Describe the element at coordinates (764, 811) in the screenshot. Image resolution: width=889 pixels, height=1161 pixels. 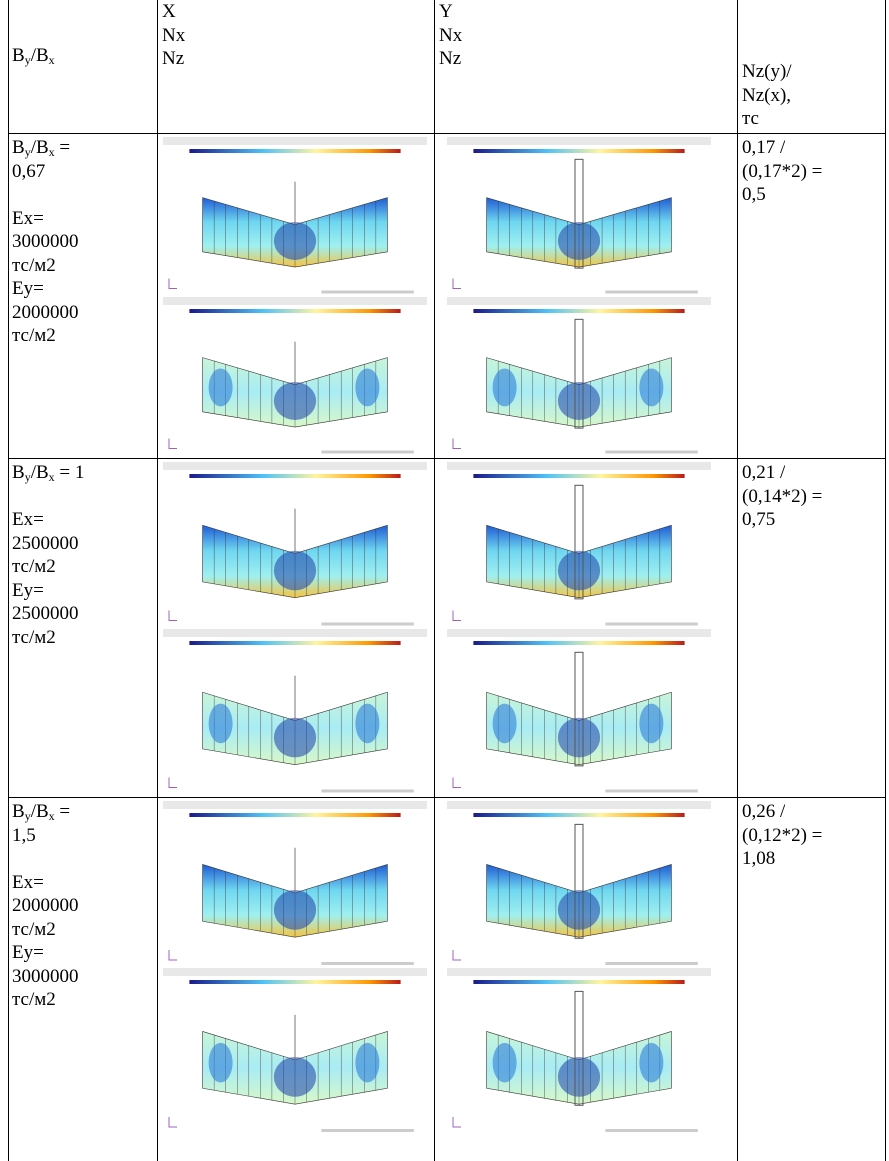
I see `text-line: 0,26 /` at that location.